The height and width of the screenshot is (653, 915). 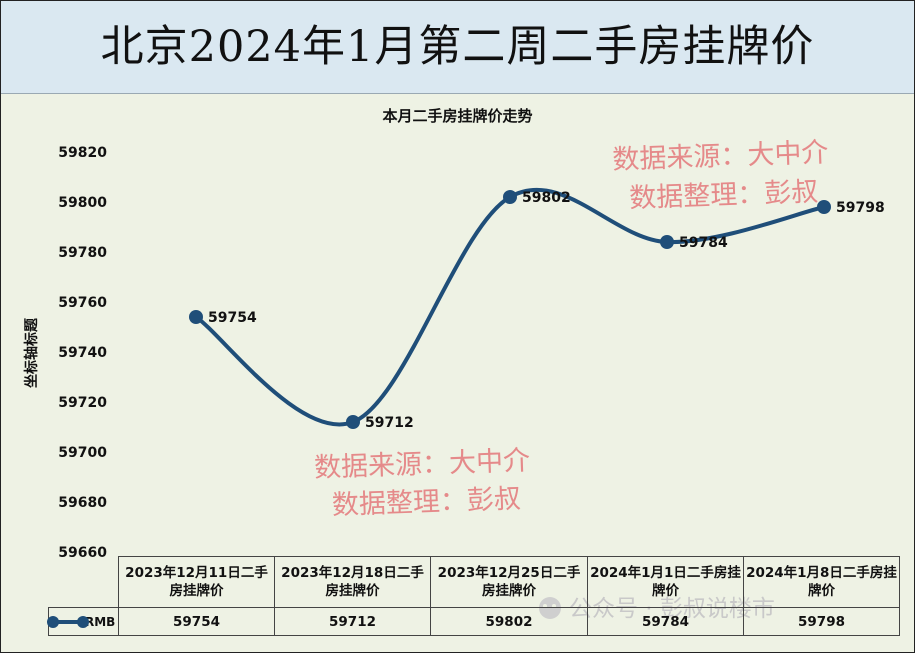 What do you see at coordinates (821, 582) in the screenshot?
I see `table-header-4: 2024年1月8日二手房挂牌价` at bounding box center [821, 582].